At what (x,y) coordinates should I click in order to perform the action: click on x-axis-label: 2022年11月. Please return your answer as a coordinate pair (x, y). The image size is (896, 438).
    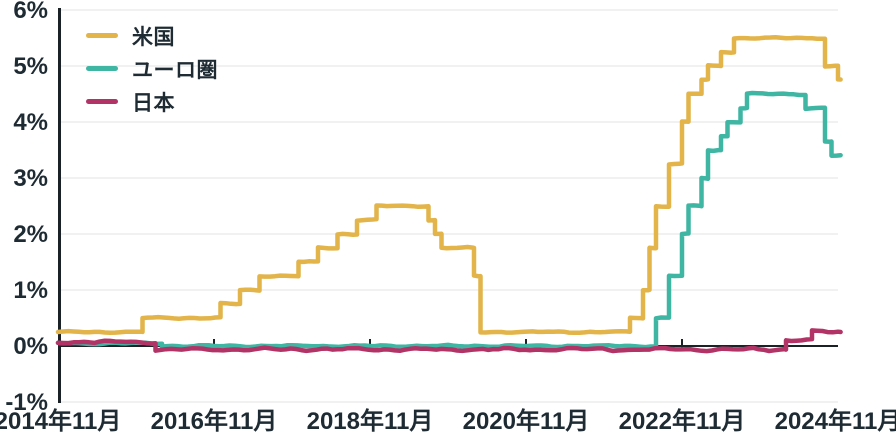
    Looking at the image, I should click on (682, 421).